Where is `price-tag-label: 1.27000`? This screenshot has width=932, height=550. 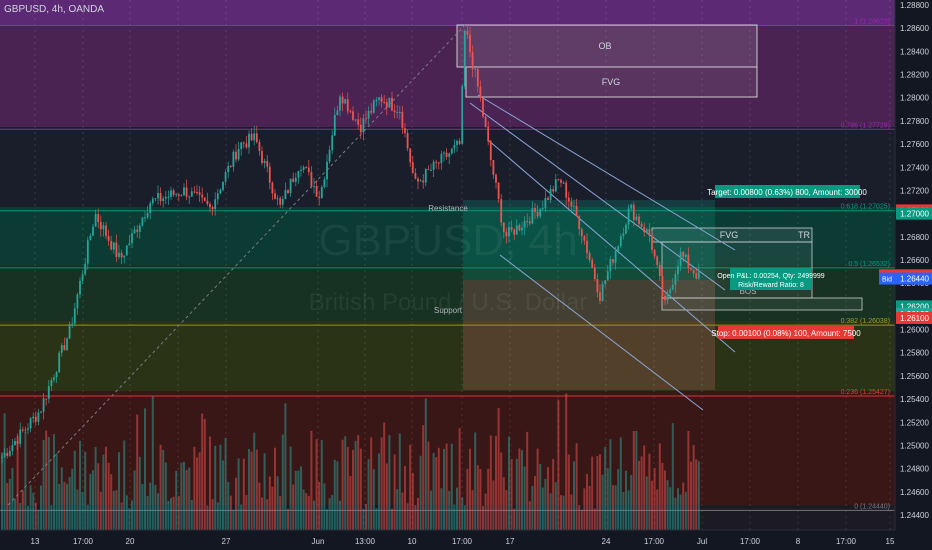 price-tag-label: 1.27000 is located at coordinates (914, 214).